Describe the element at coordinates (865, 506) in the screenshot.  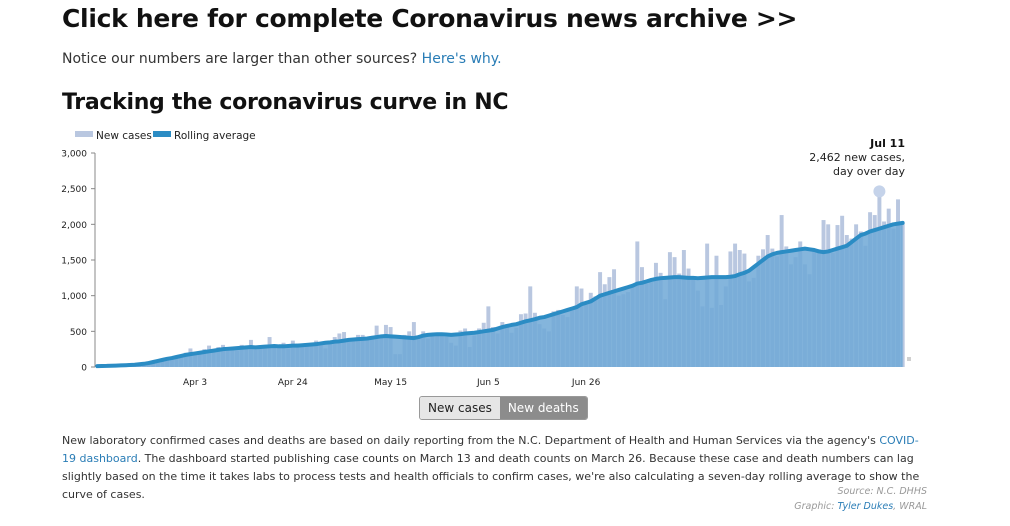
I see `graphic-author-link: Tyler Dukes` at that location.